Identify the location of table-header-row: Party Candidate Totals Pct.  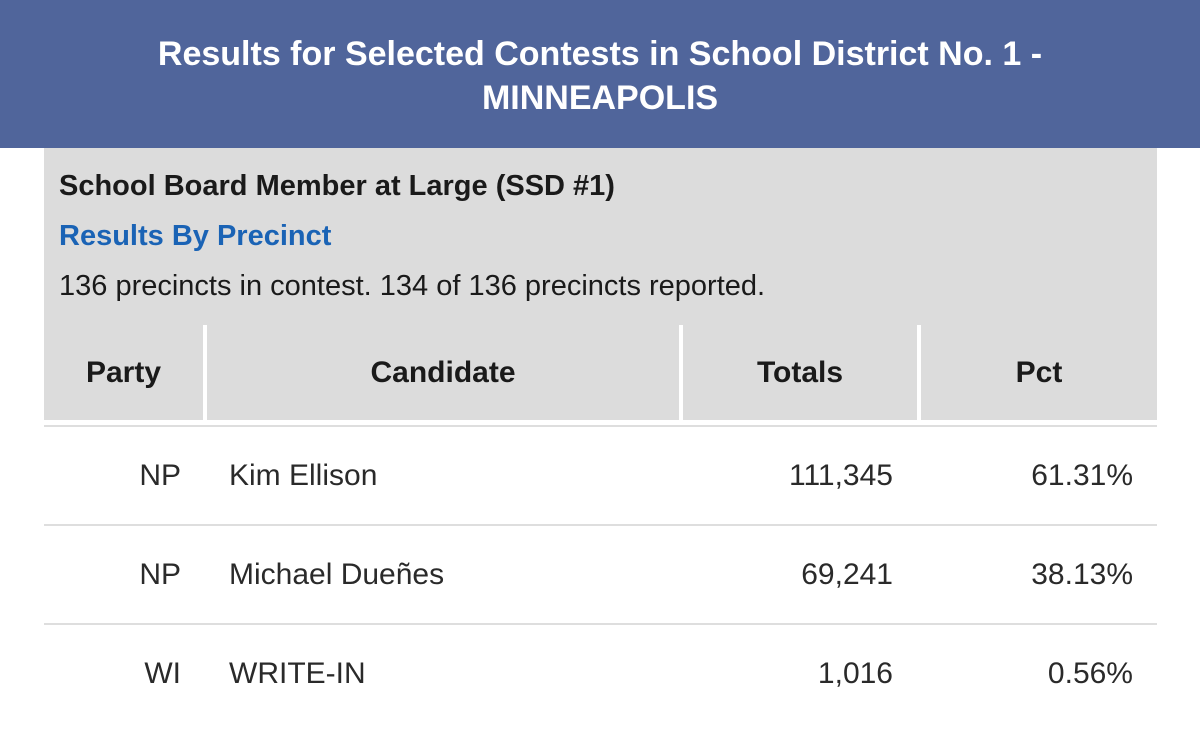
(600, 372).